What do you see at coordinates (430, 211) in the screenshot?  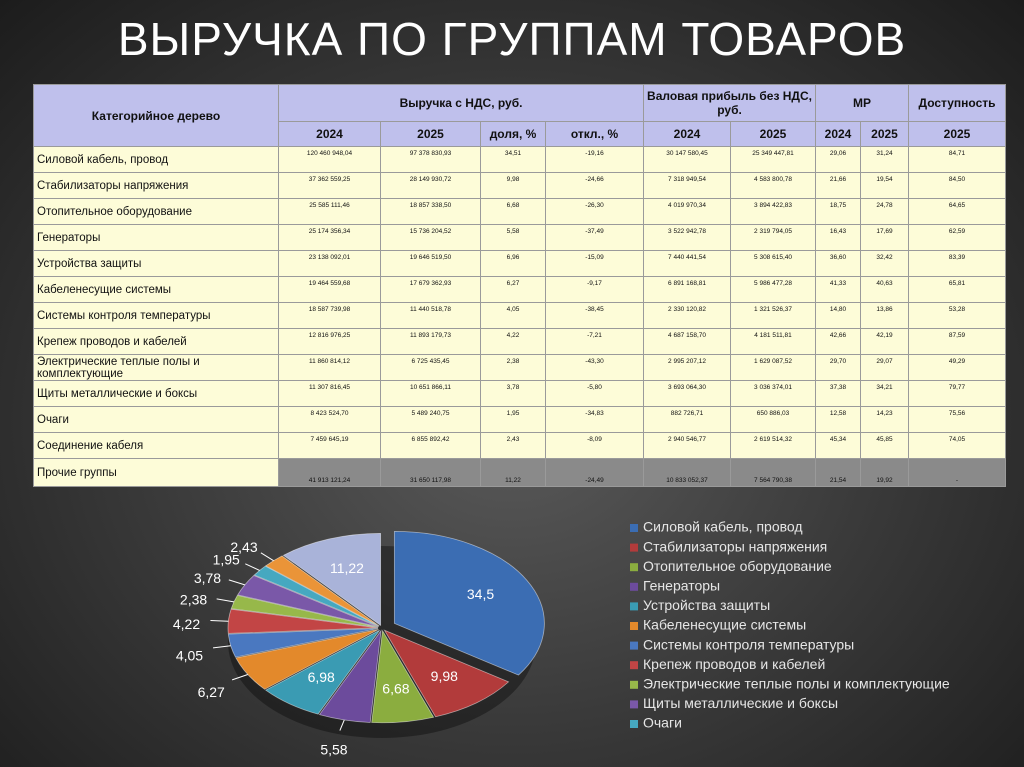 I see `value-cell: 18 857 338,50` at bounding box center [430, 211].